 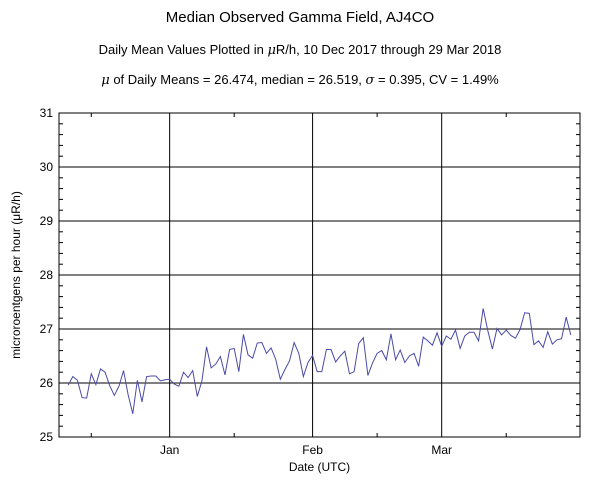 I want to click on sigma-symbol: σ, so click(x=370, y=80).